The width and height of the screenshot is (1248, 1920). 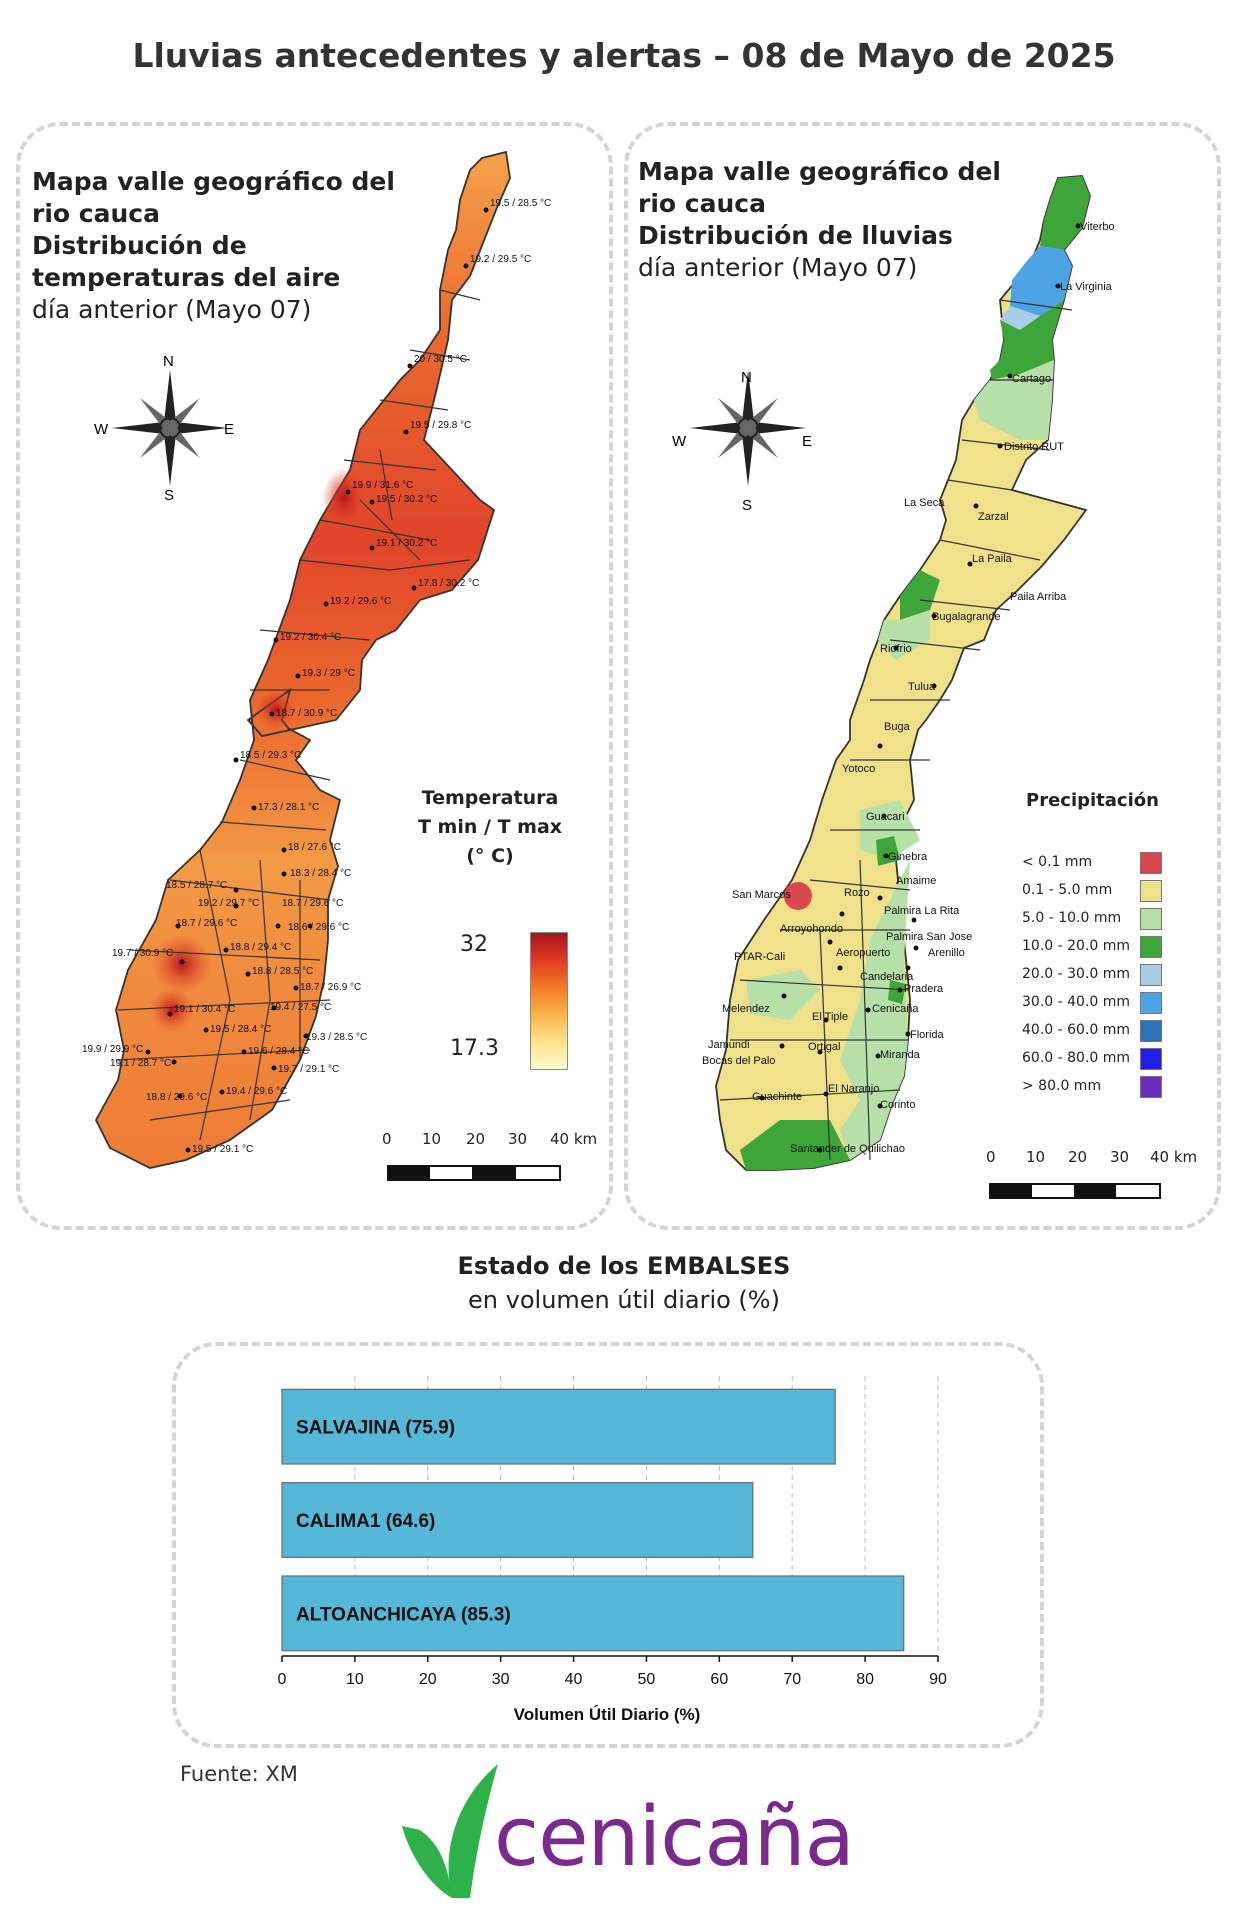 What do you see at coordinates (811, 929) in the screenshot?
I see `rain-place-label: Arroyohondo` at bounding box center [811, 929].